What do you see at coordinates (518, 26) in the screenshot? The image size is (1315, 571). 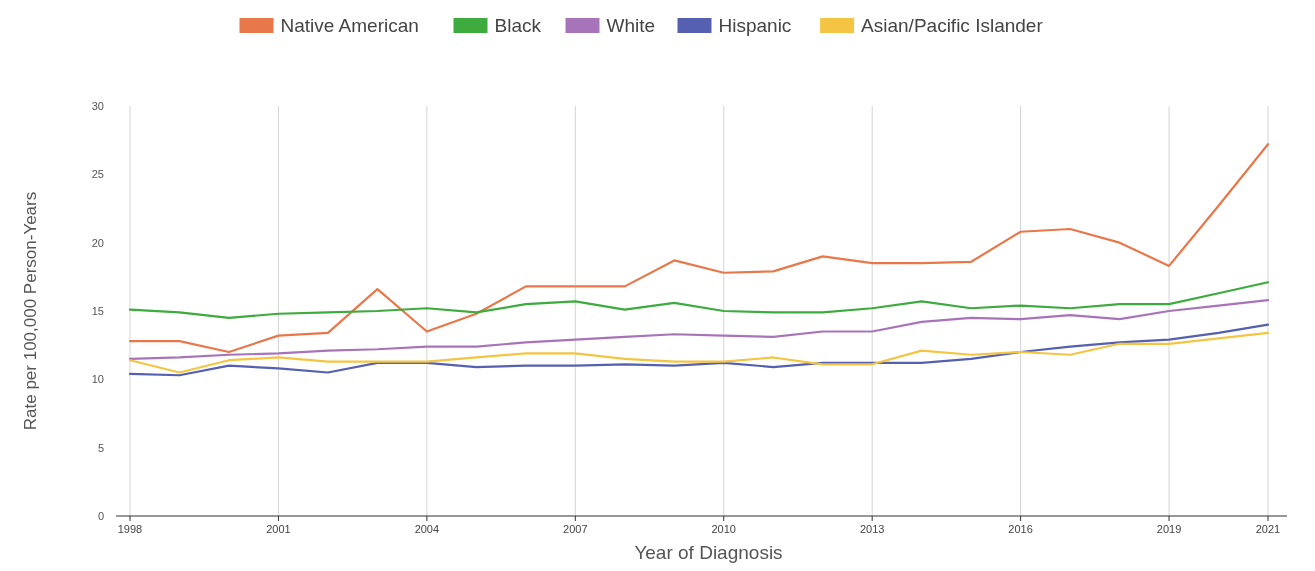 I see `legend-label: Black` at bounding box center [518, 26].